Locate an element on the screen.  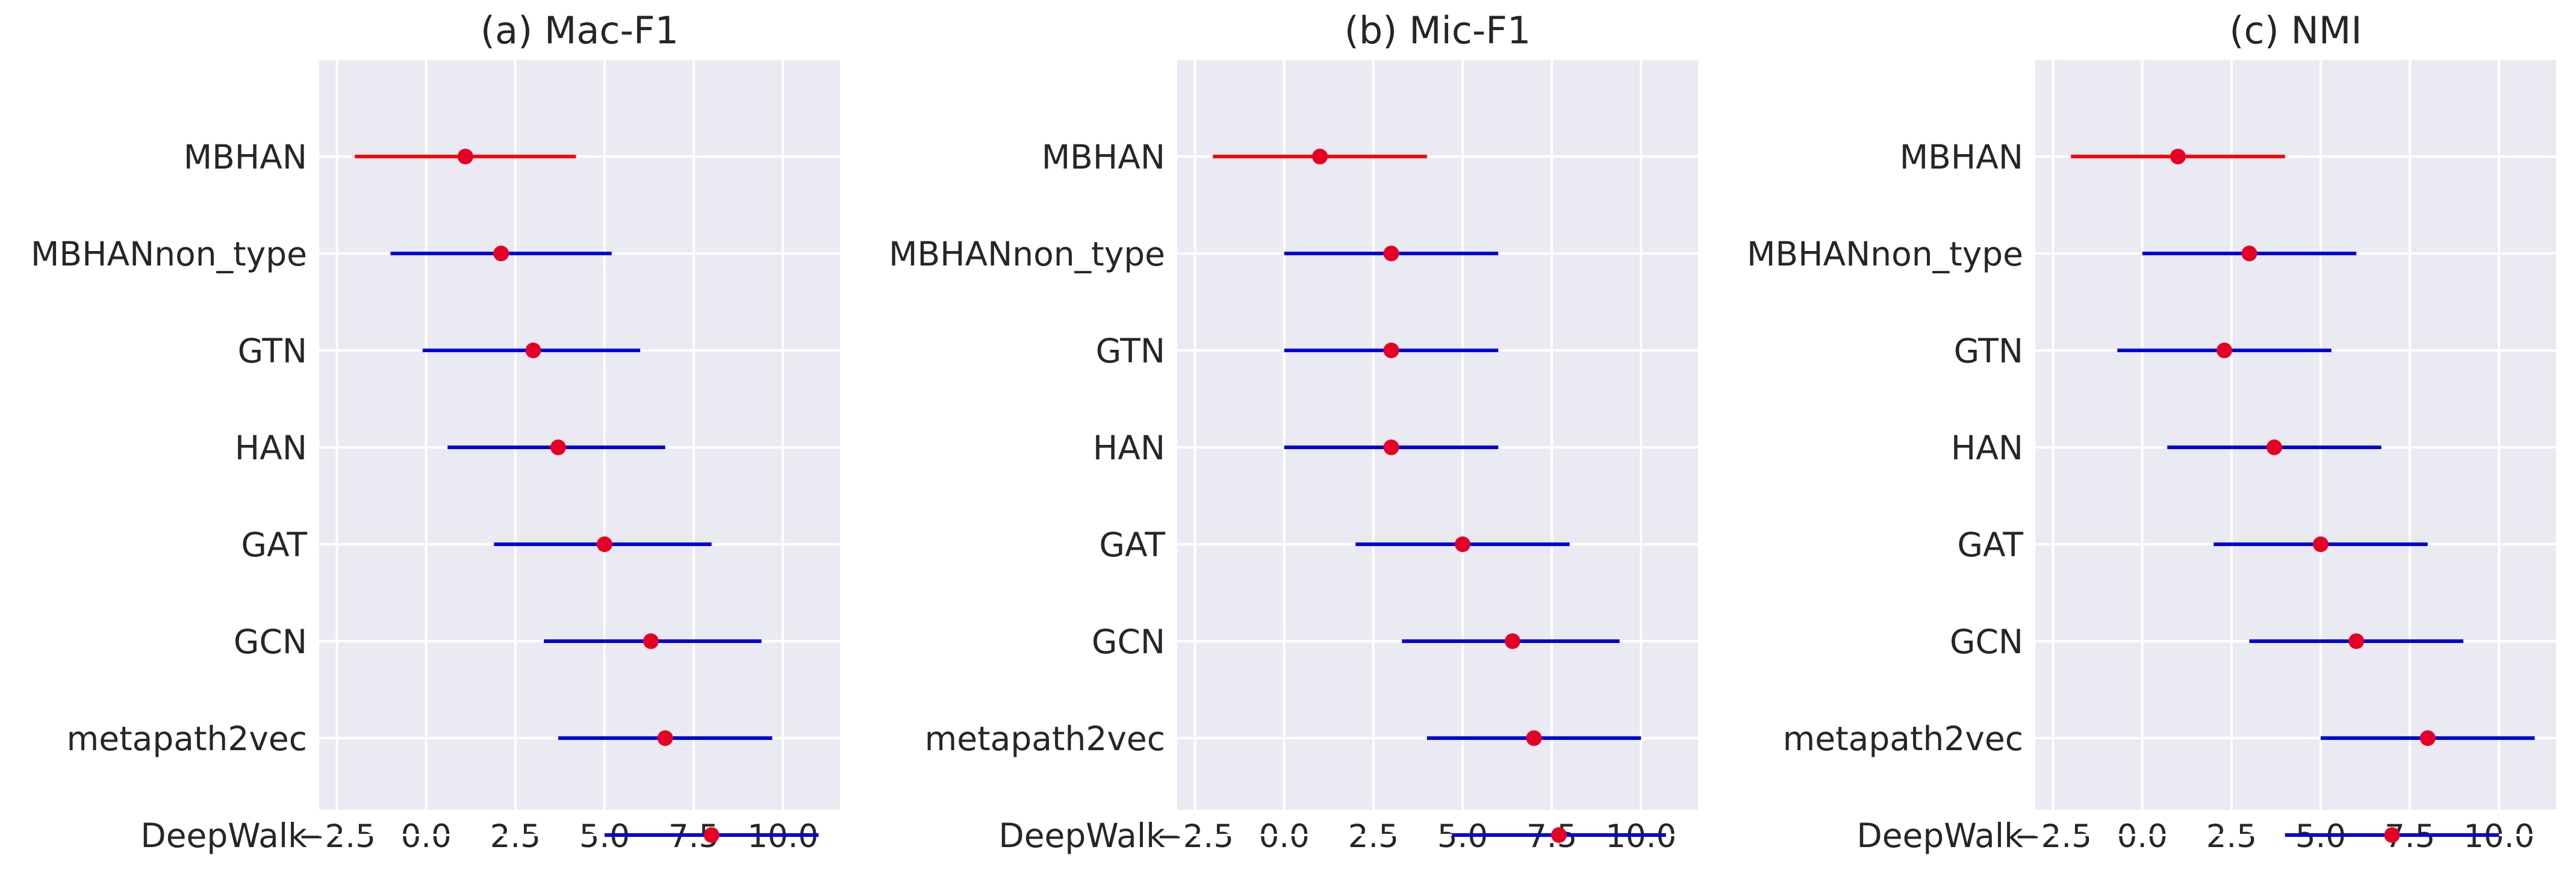
chart-title: (a) Mac-F1 is located at coordinates (580, 30).